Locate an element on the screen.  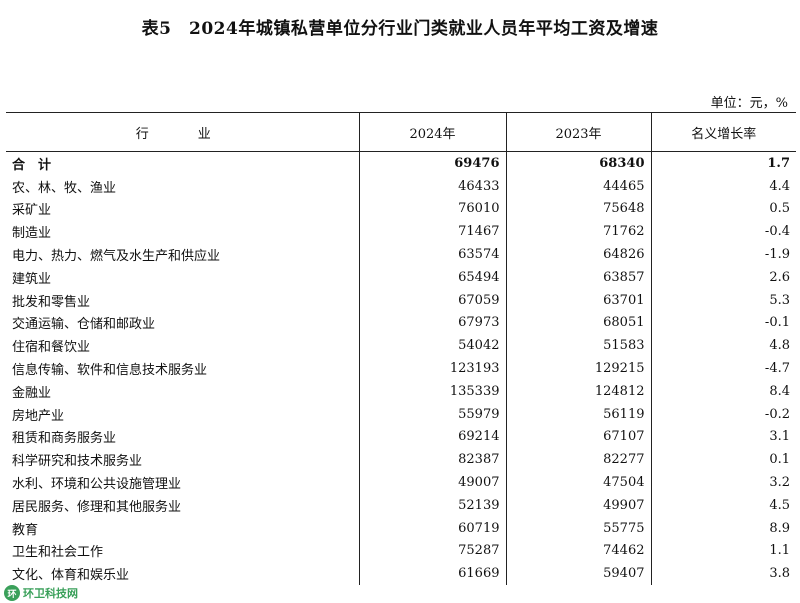
cell-2023: 44465 is located at coordinates (578, 186).